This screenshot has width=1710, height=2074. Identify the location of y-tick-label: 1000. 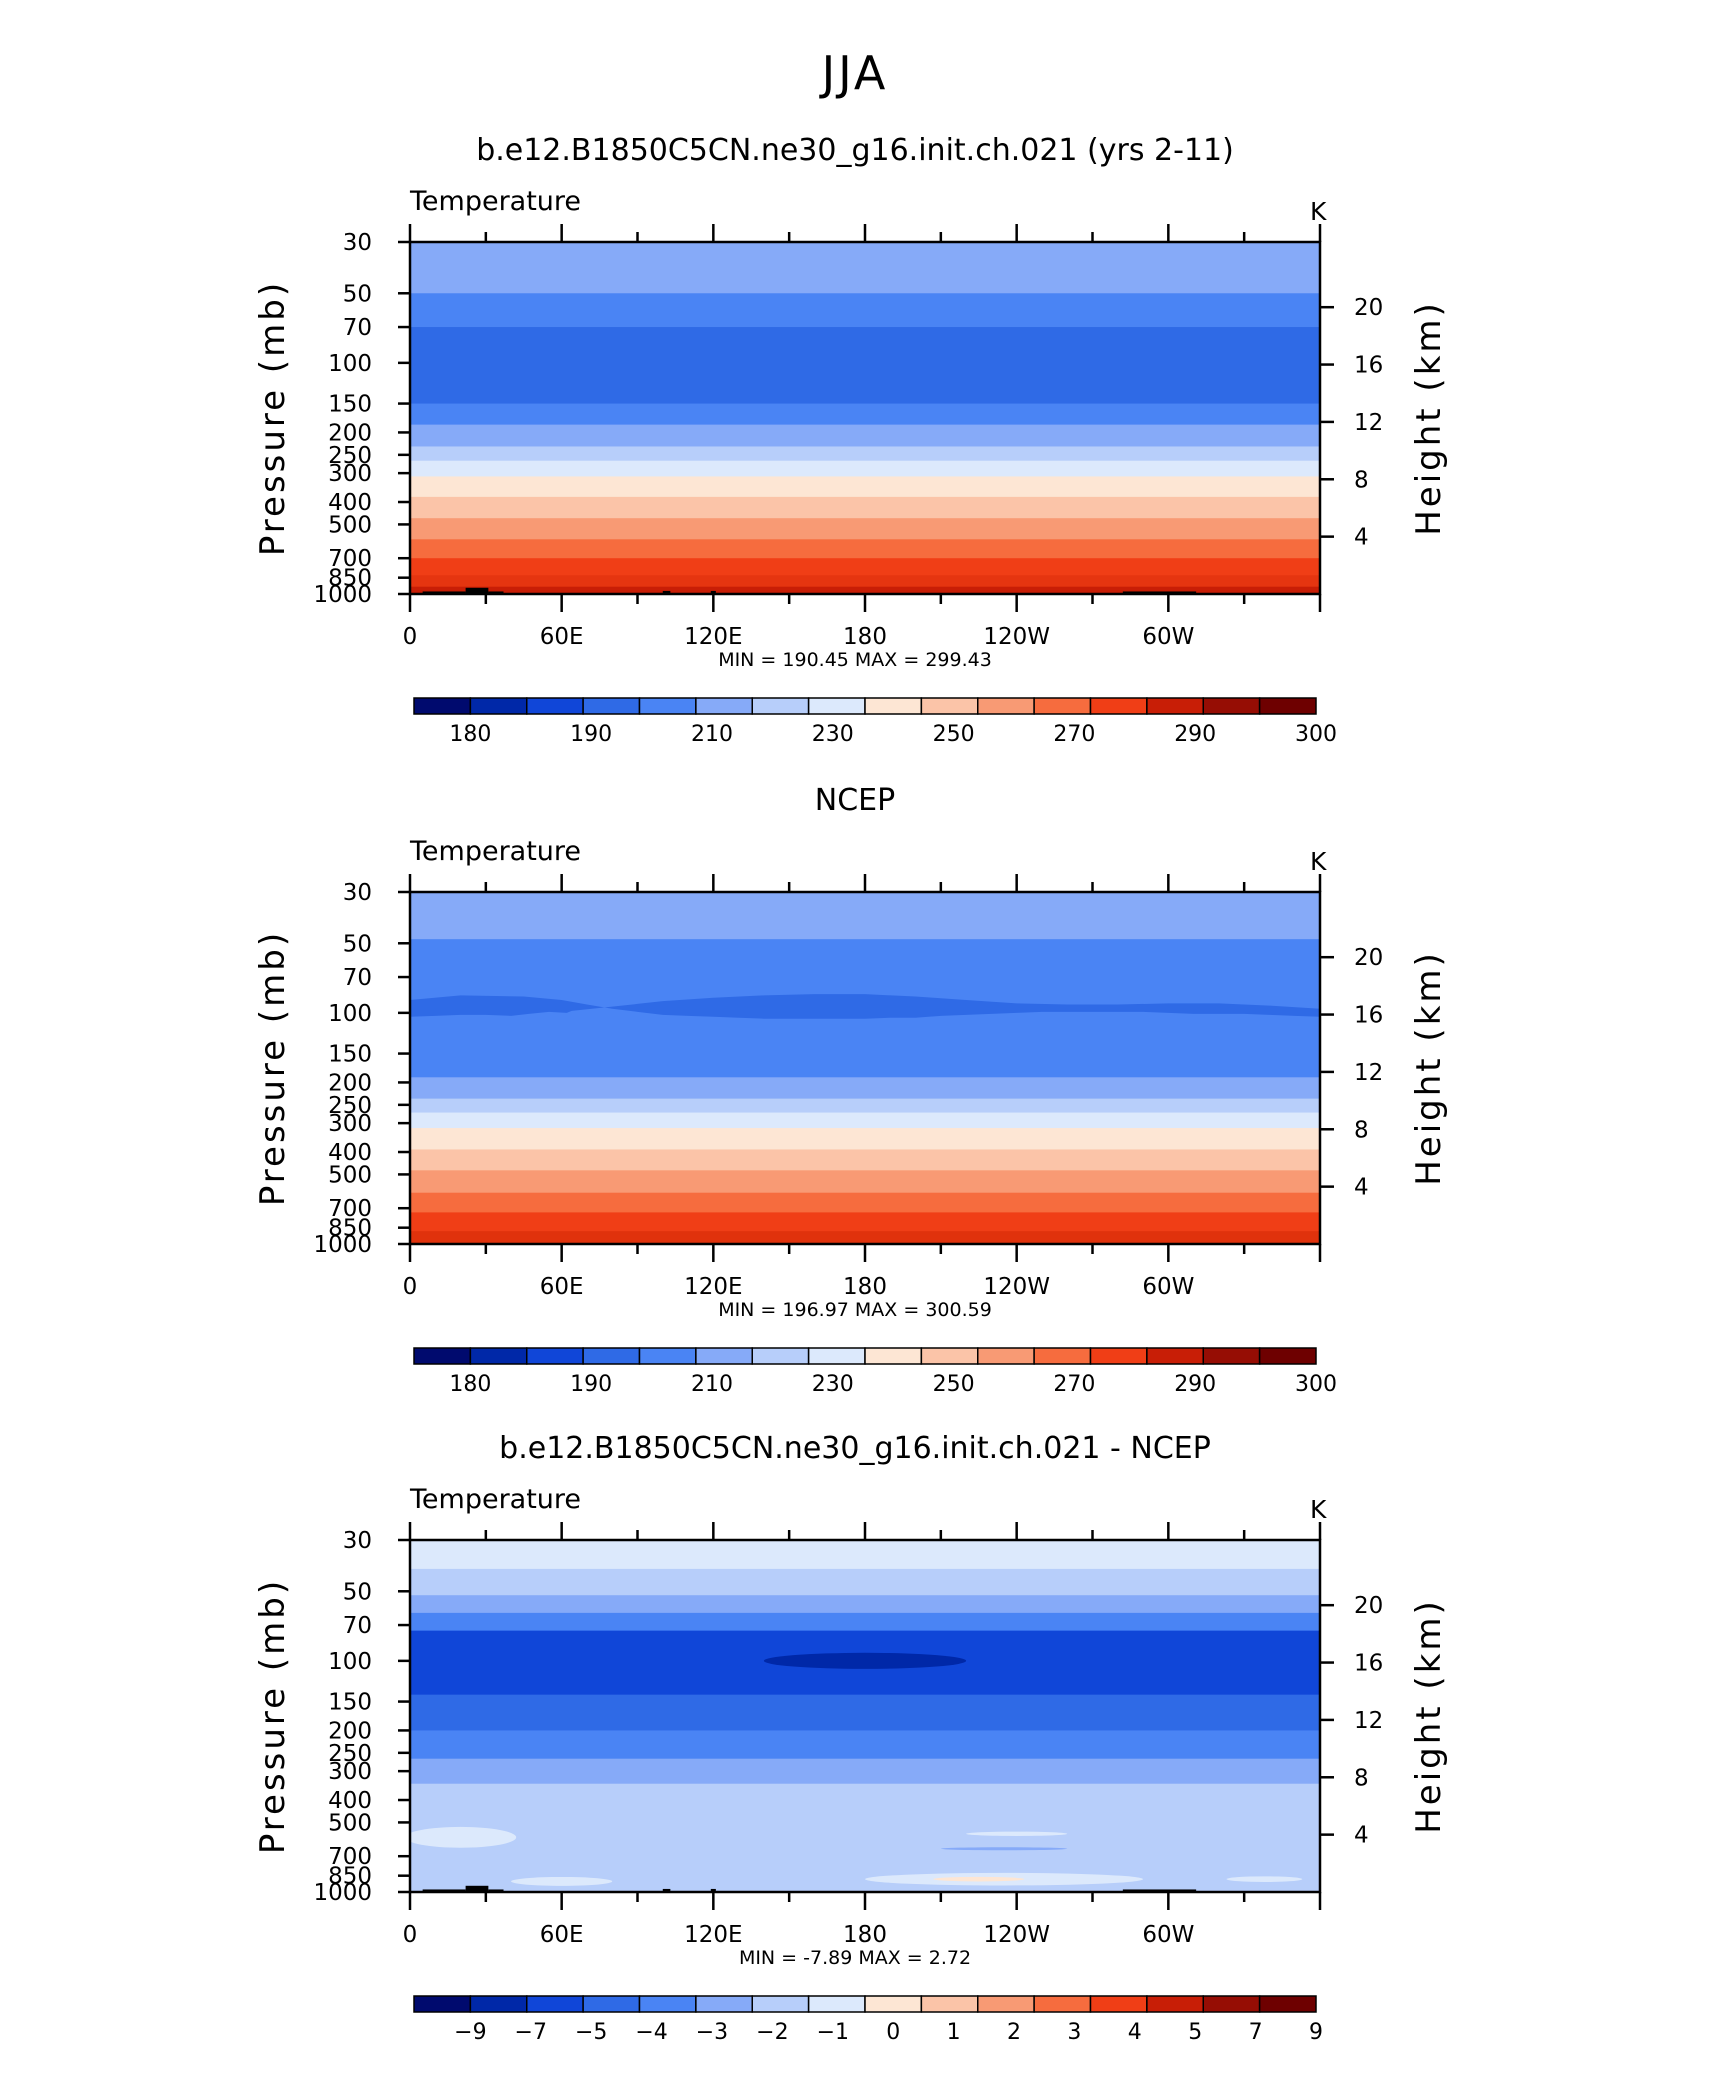
(342, 595).